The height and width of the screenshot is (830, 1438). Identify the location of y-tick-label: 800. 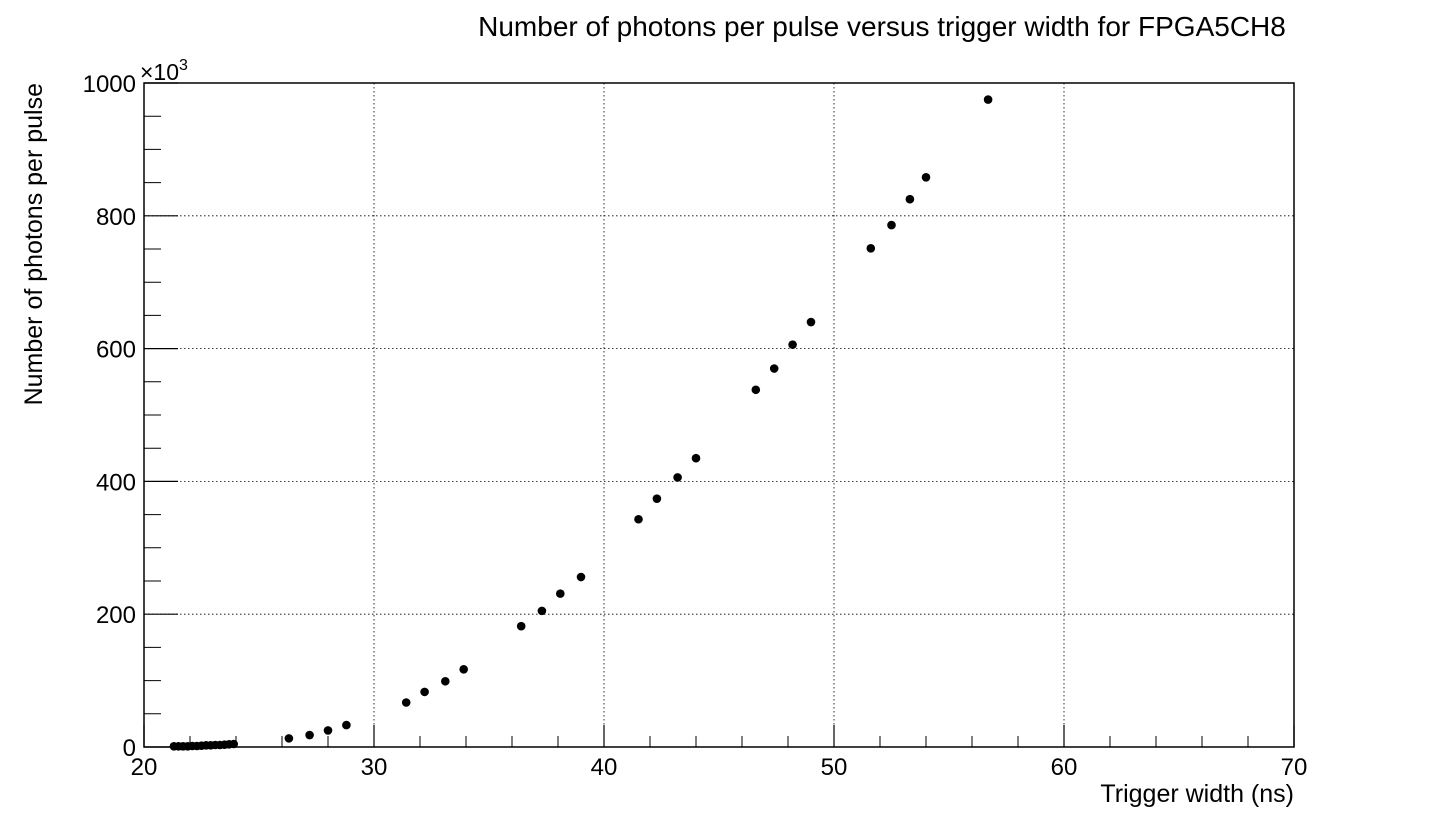
(116, 217).